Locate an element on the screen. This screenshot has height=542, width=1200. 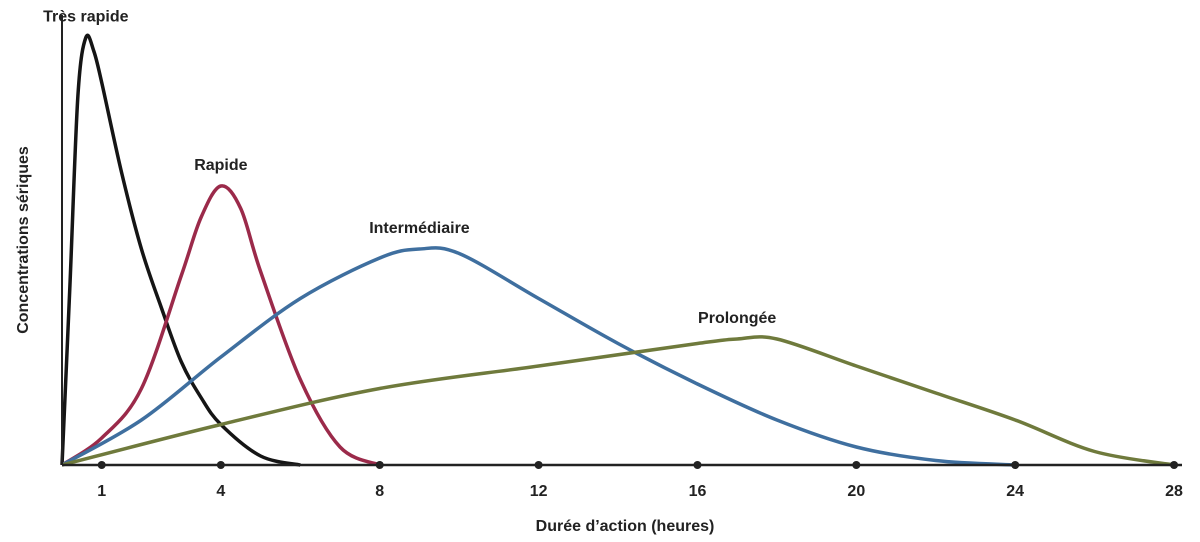
series-line is located at coordinates (221, 325).